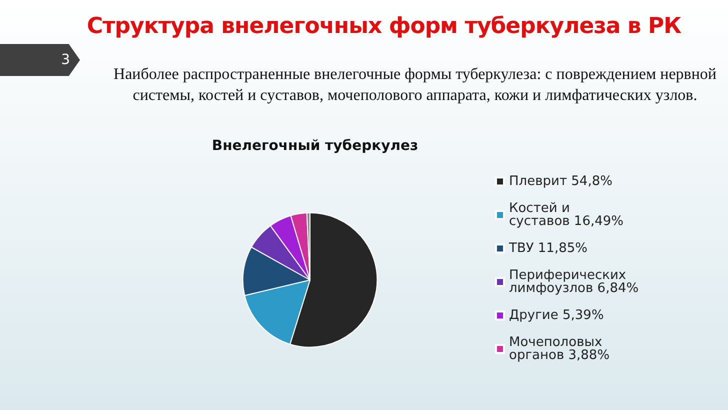  What do you see at coordinates (40, 60) in the screenshot?
I see `text: 3` at bounding box center [40, 60].